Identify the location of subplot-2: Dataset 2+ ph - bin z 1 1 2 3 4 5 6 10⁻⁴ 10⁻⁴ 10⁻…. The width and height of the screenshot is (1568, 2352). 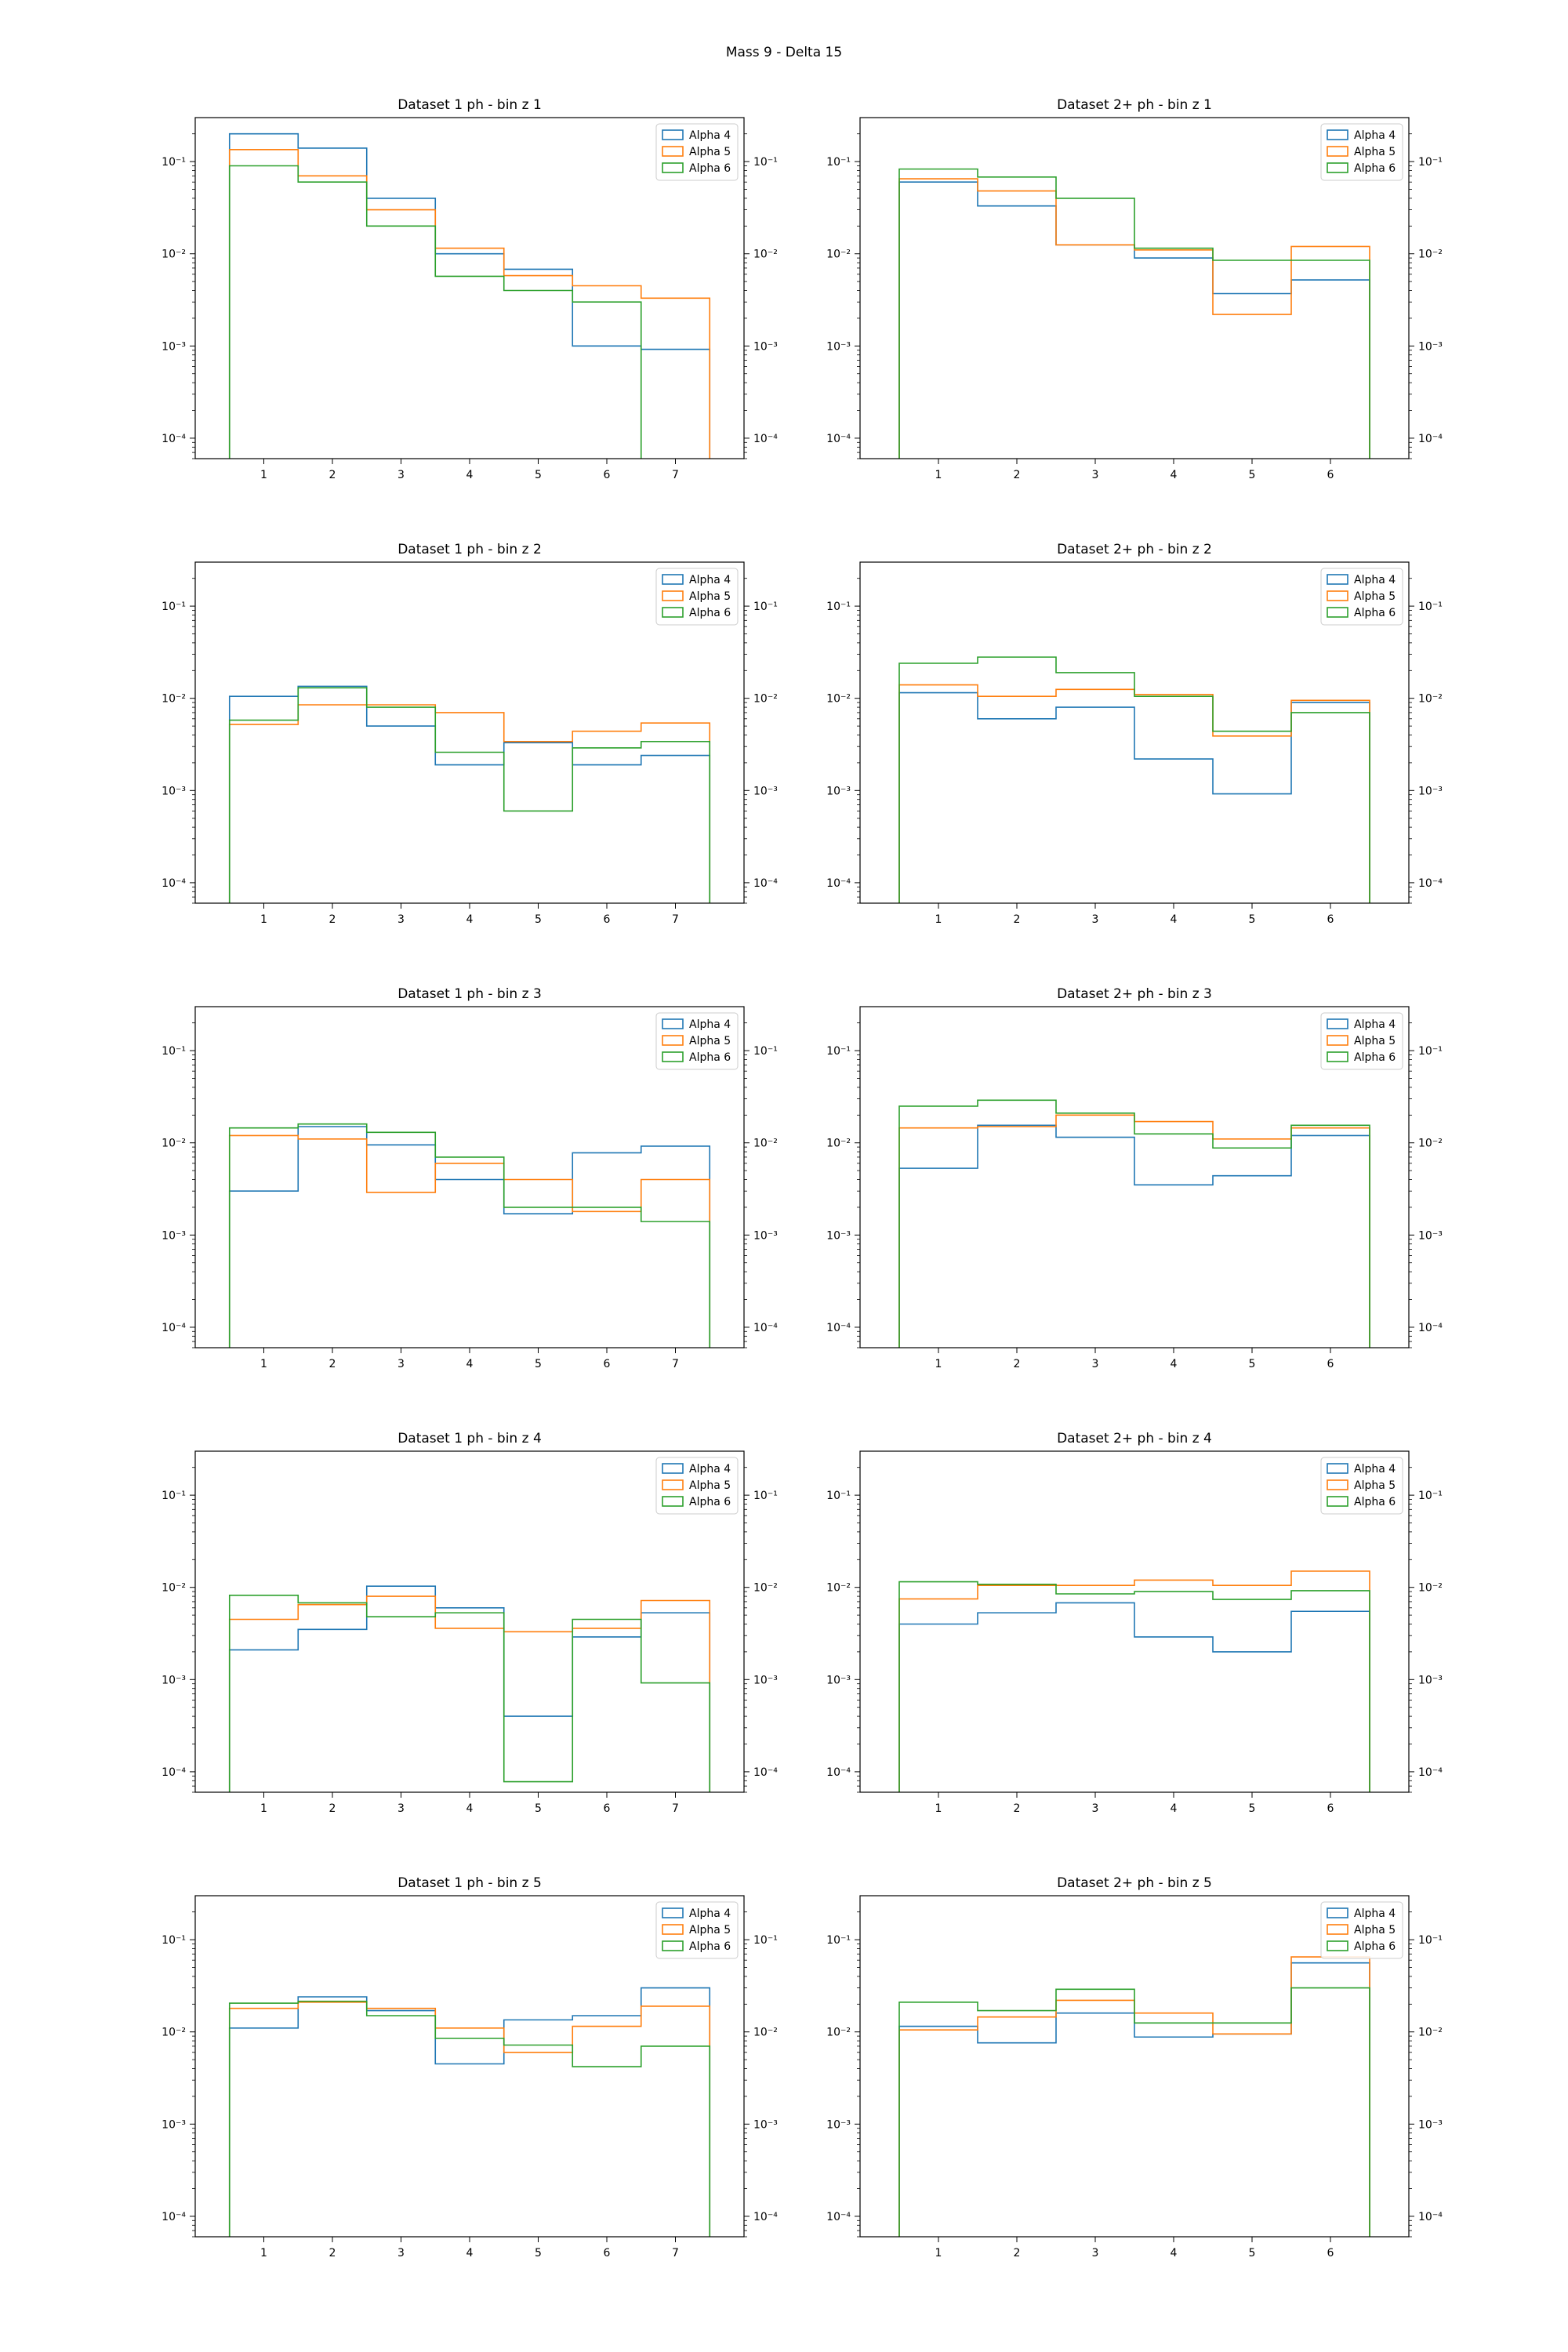
(1134, 289).